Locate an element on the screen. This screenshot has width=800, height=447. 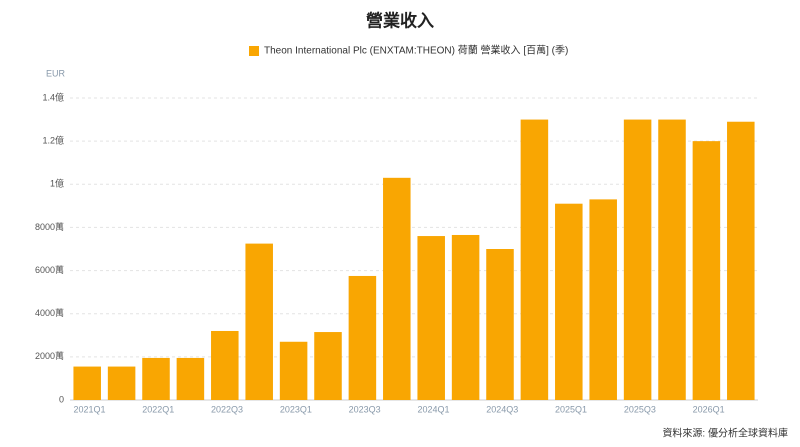
x-tick-label: 2024Q1 is located at coordinates (433, 409).